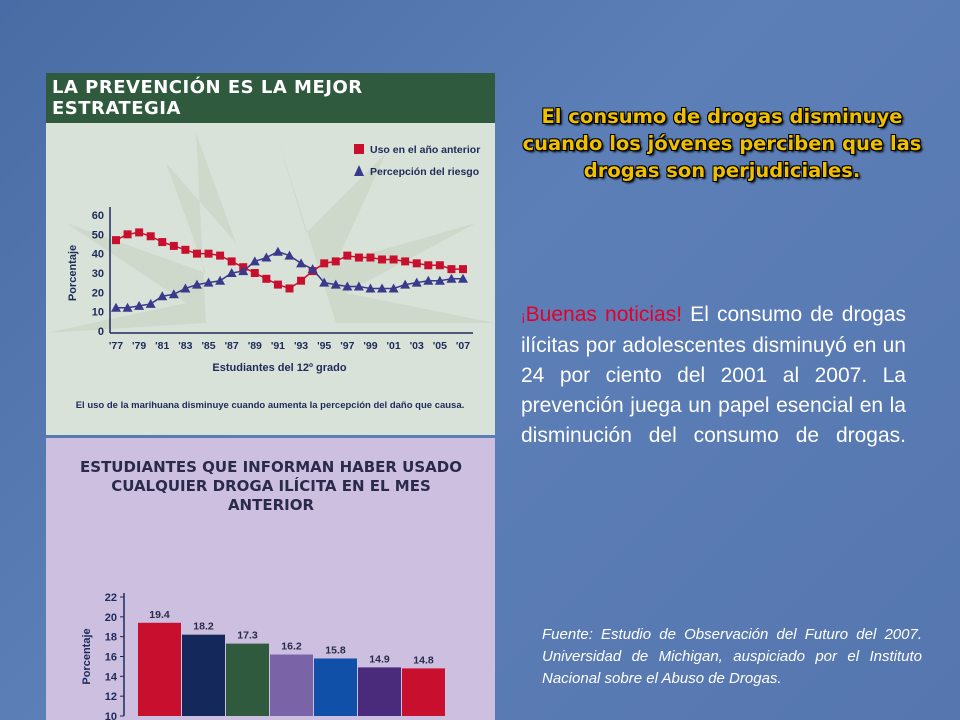  I want to click on x-tick-label: '89, so click(255, 346).